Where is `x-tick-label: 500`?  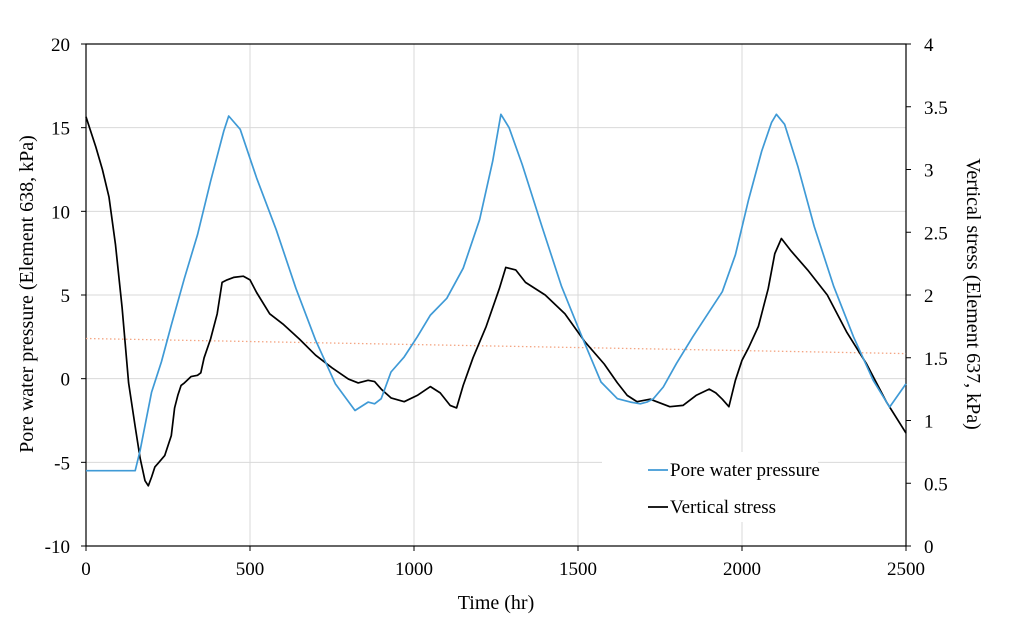
x-tick-label: 500 is located at coordinates (250, 569).